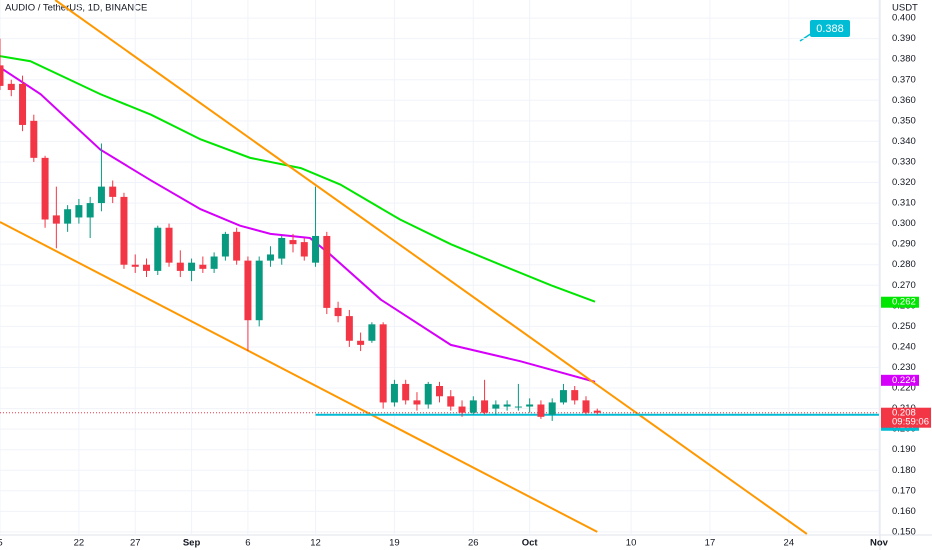  What do you see at coordinates (631, 543) in the screenshot?
I see `x-tick-label: 10` at bounding box center [631, 543].